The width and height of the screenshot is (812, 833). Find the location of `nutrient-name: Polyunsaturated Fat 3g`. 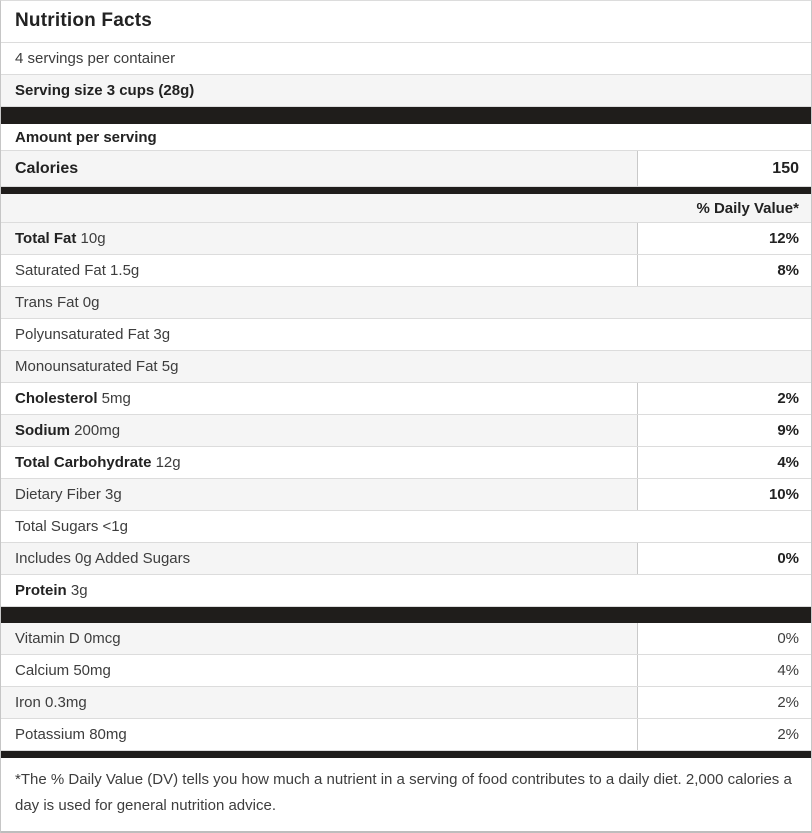

nutrient-name: Polyunsaturated Fat 3g is located at coordinates (93, 334).